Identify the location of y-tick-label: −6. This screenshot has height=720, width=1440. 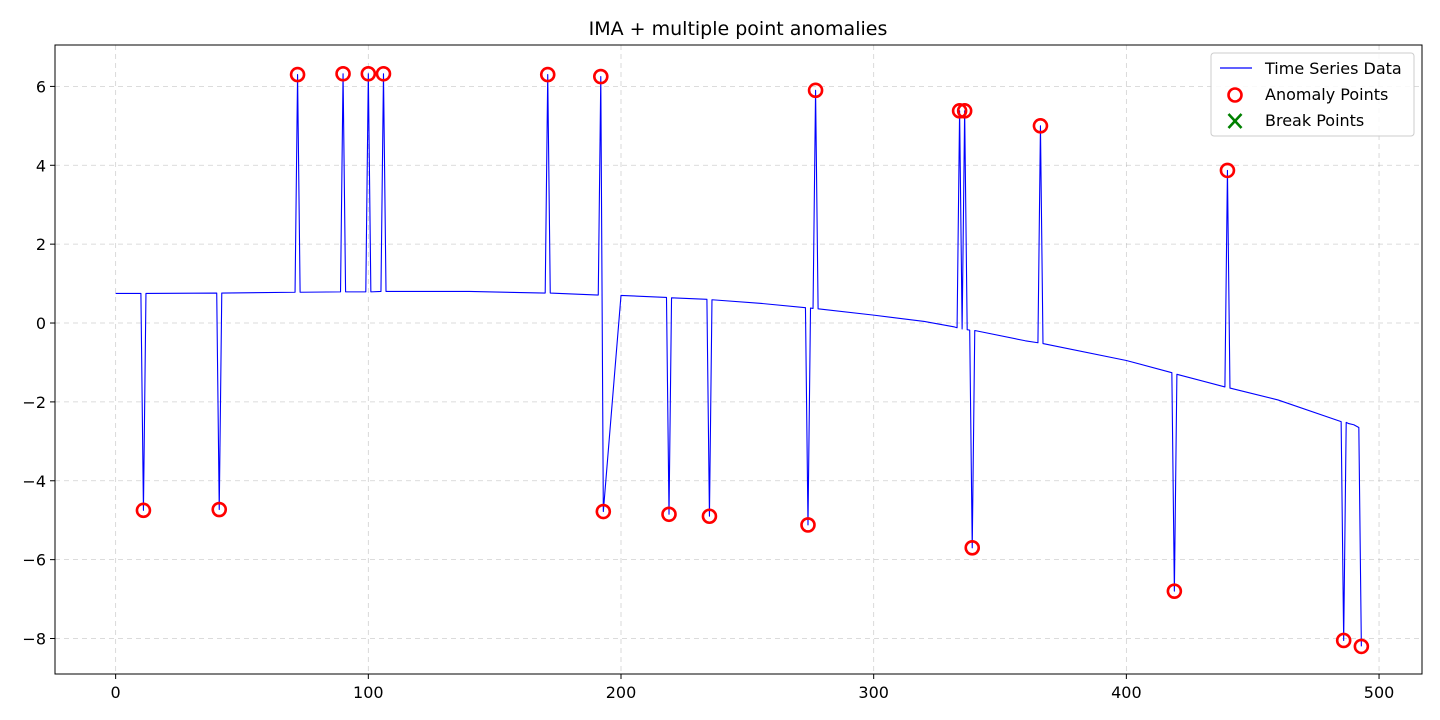
(34, 560).